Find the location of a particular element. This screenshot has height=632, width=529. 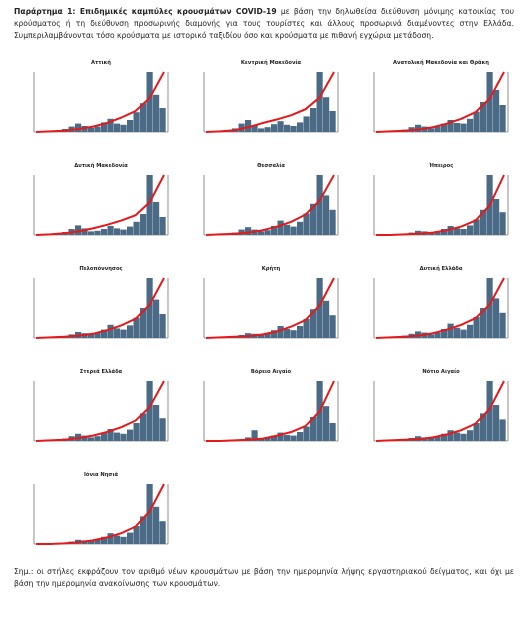

panel-title: Ιόνια Νησιά is located at coordinates (101, 474).